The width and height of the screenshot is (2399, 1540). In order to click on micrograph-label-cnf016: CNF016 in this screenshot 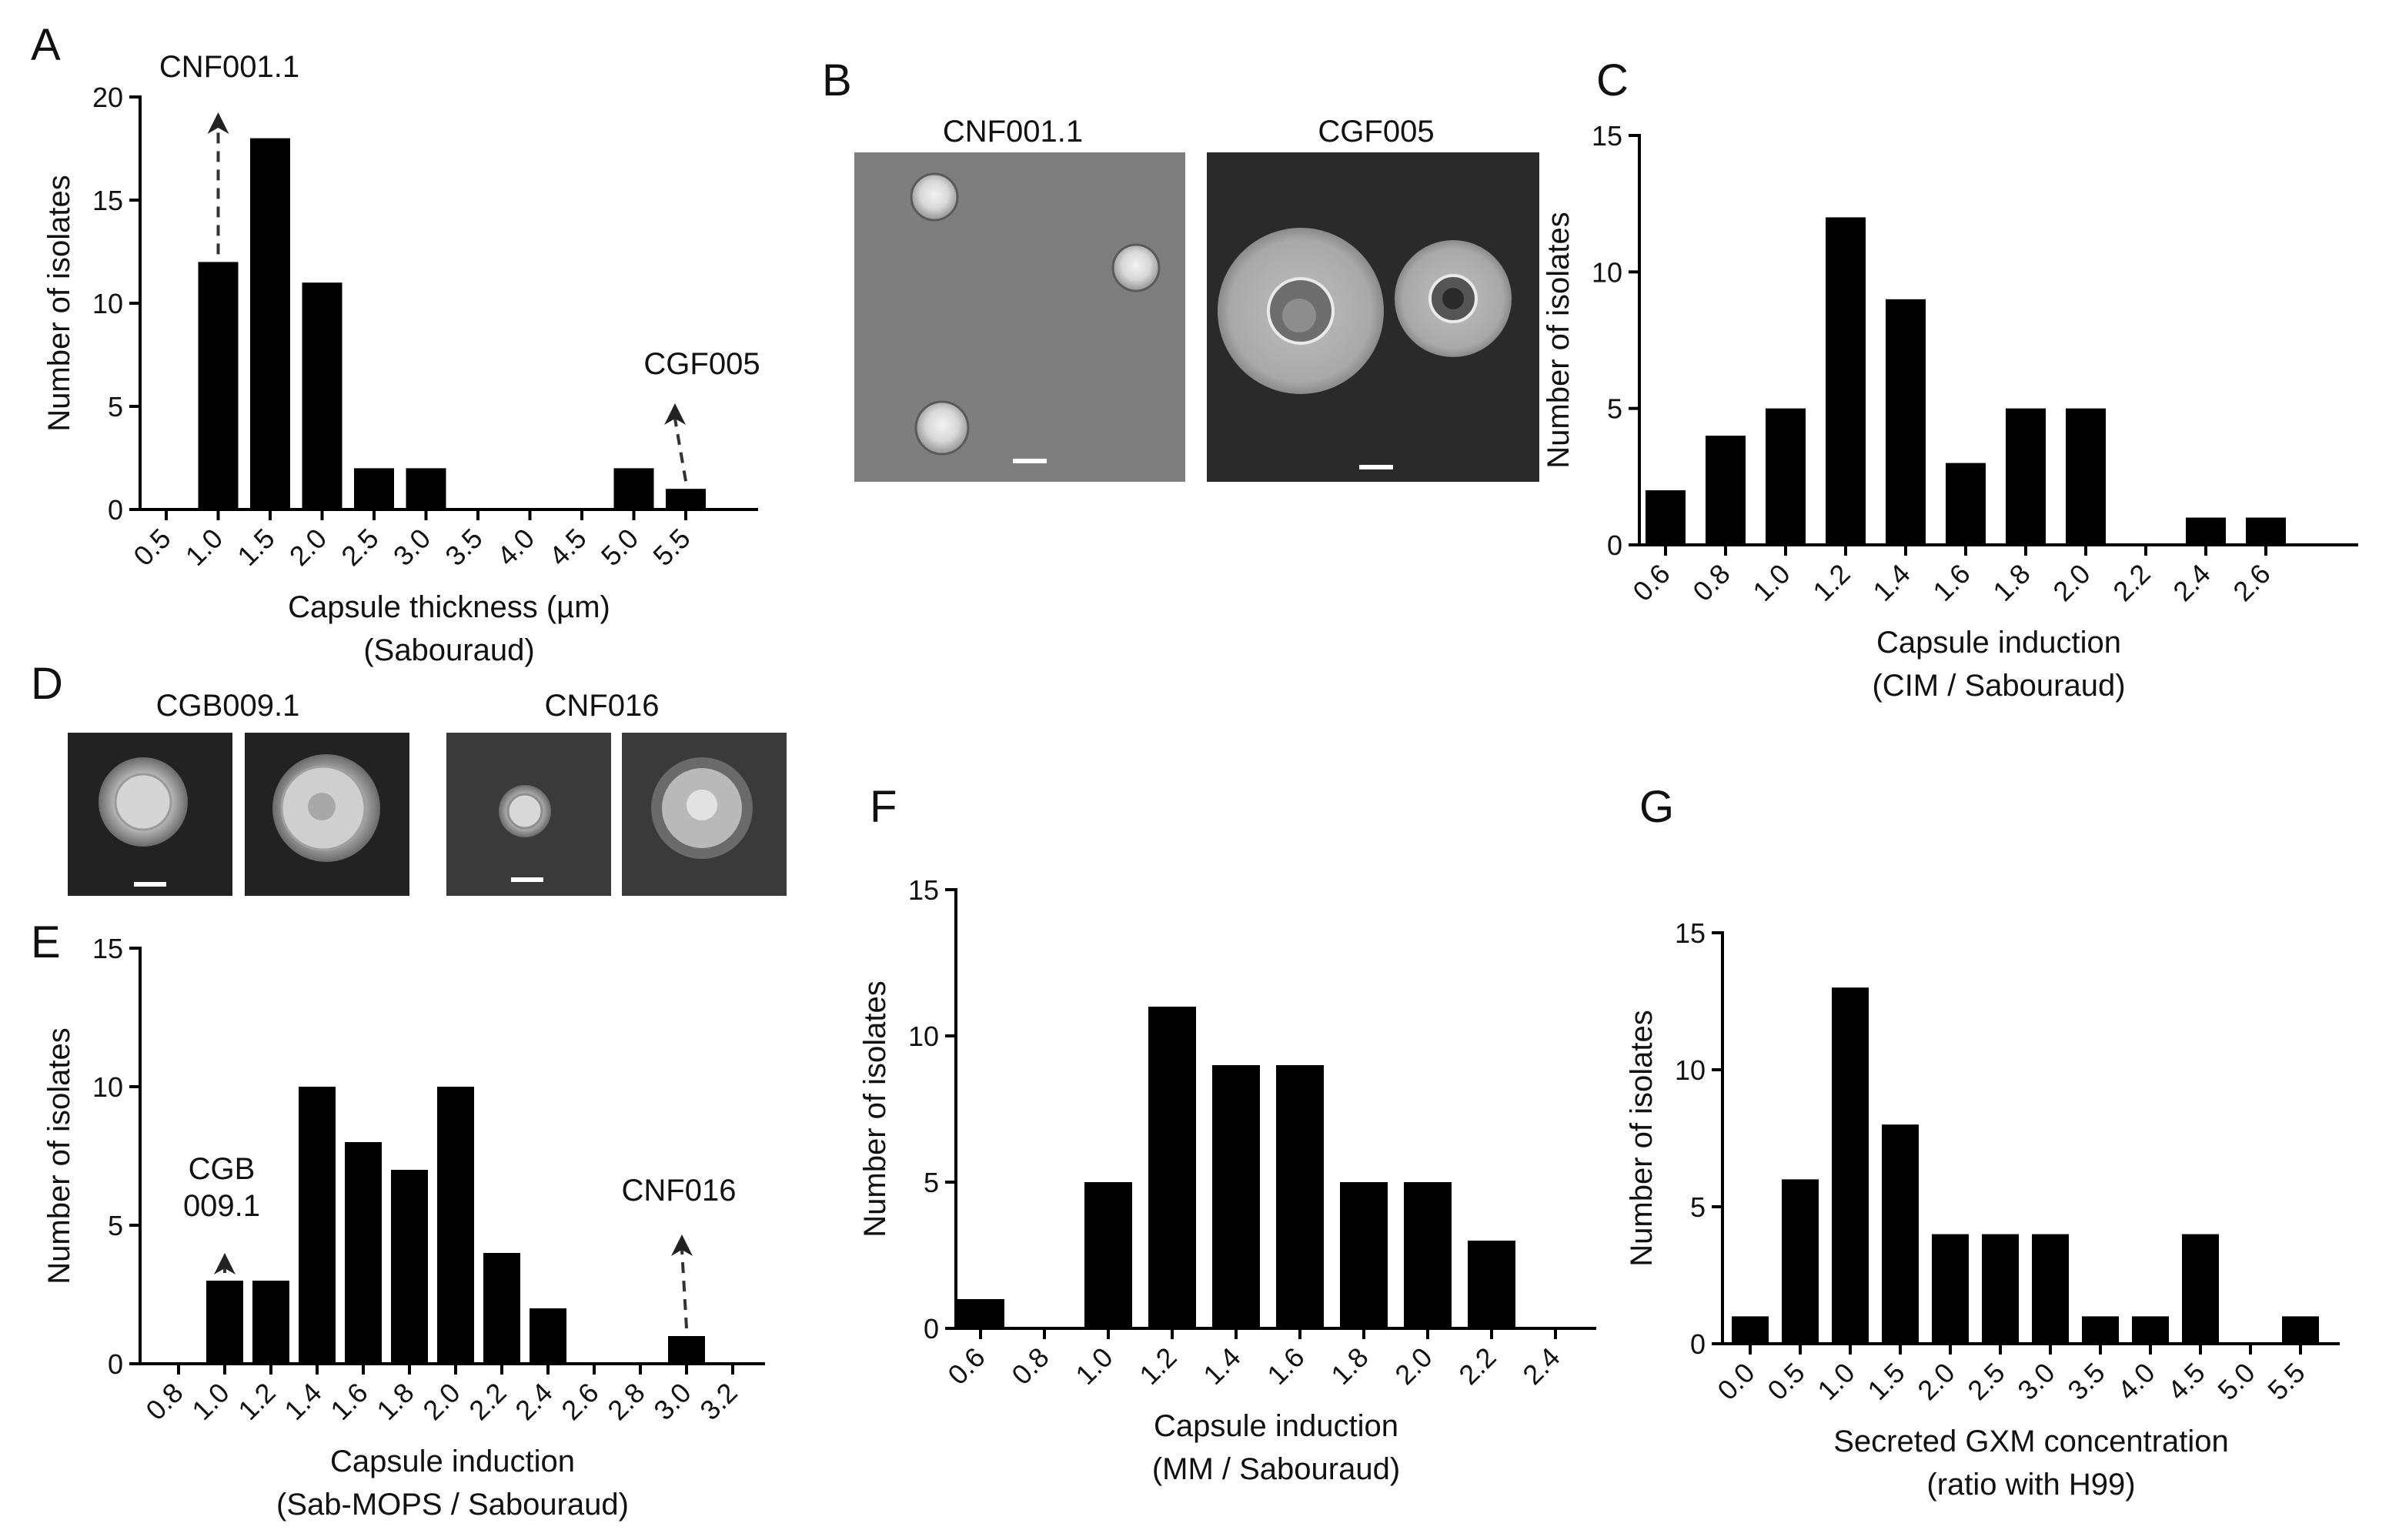, I will do `click(602, 706)`.